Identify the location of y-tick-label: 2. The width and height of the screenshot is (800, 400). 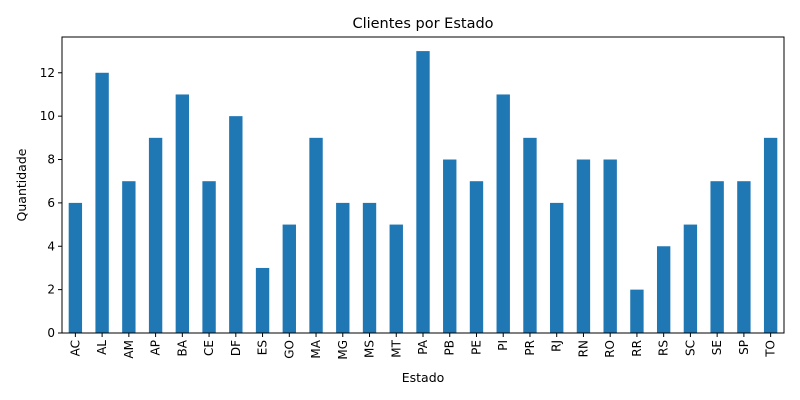
(51, 290).